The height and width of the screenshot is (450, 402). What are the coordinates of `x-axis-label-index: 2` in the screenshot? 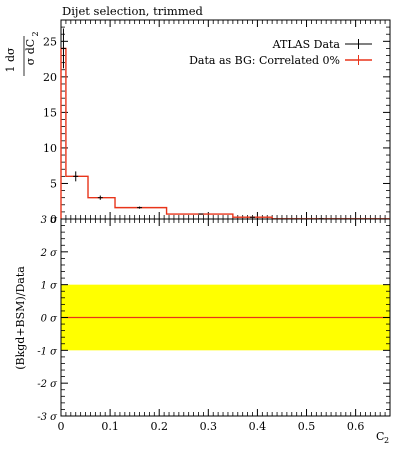 It's located at (386, 440).